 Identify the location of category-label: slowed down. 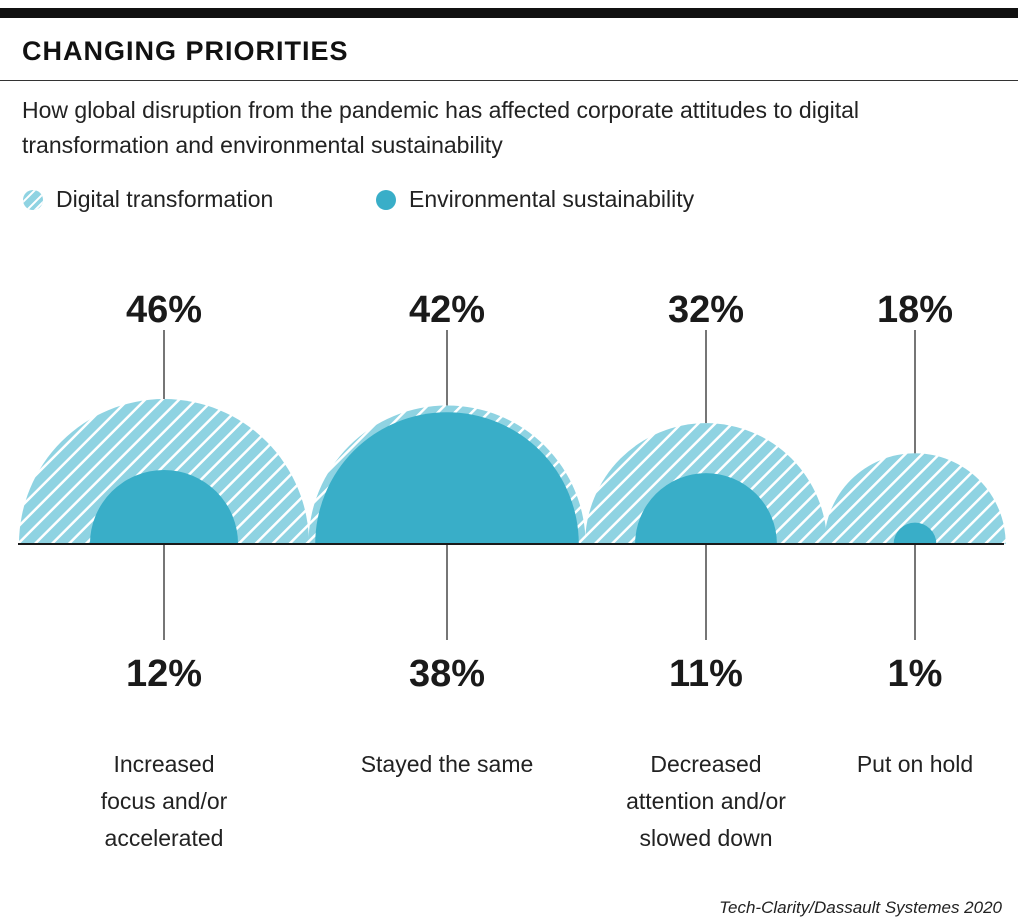
(706, 838).